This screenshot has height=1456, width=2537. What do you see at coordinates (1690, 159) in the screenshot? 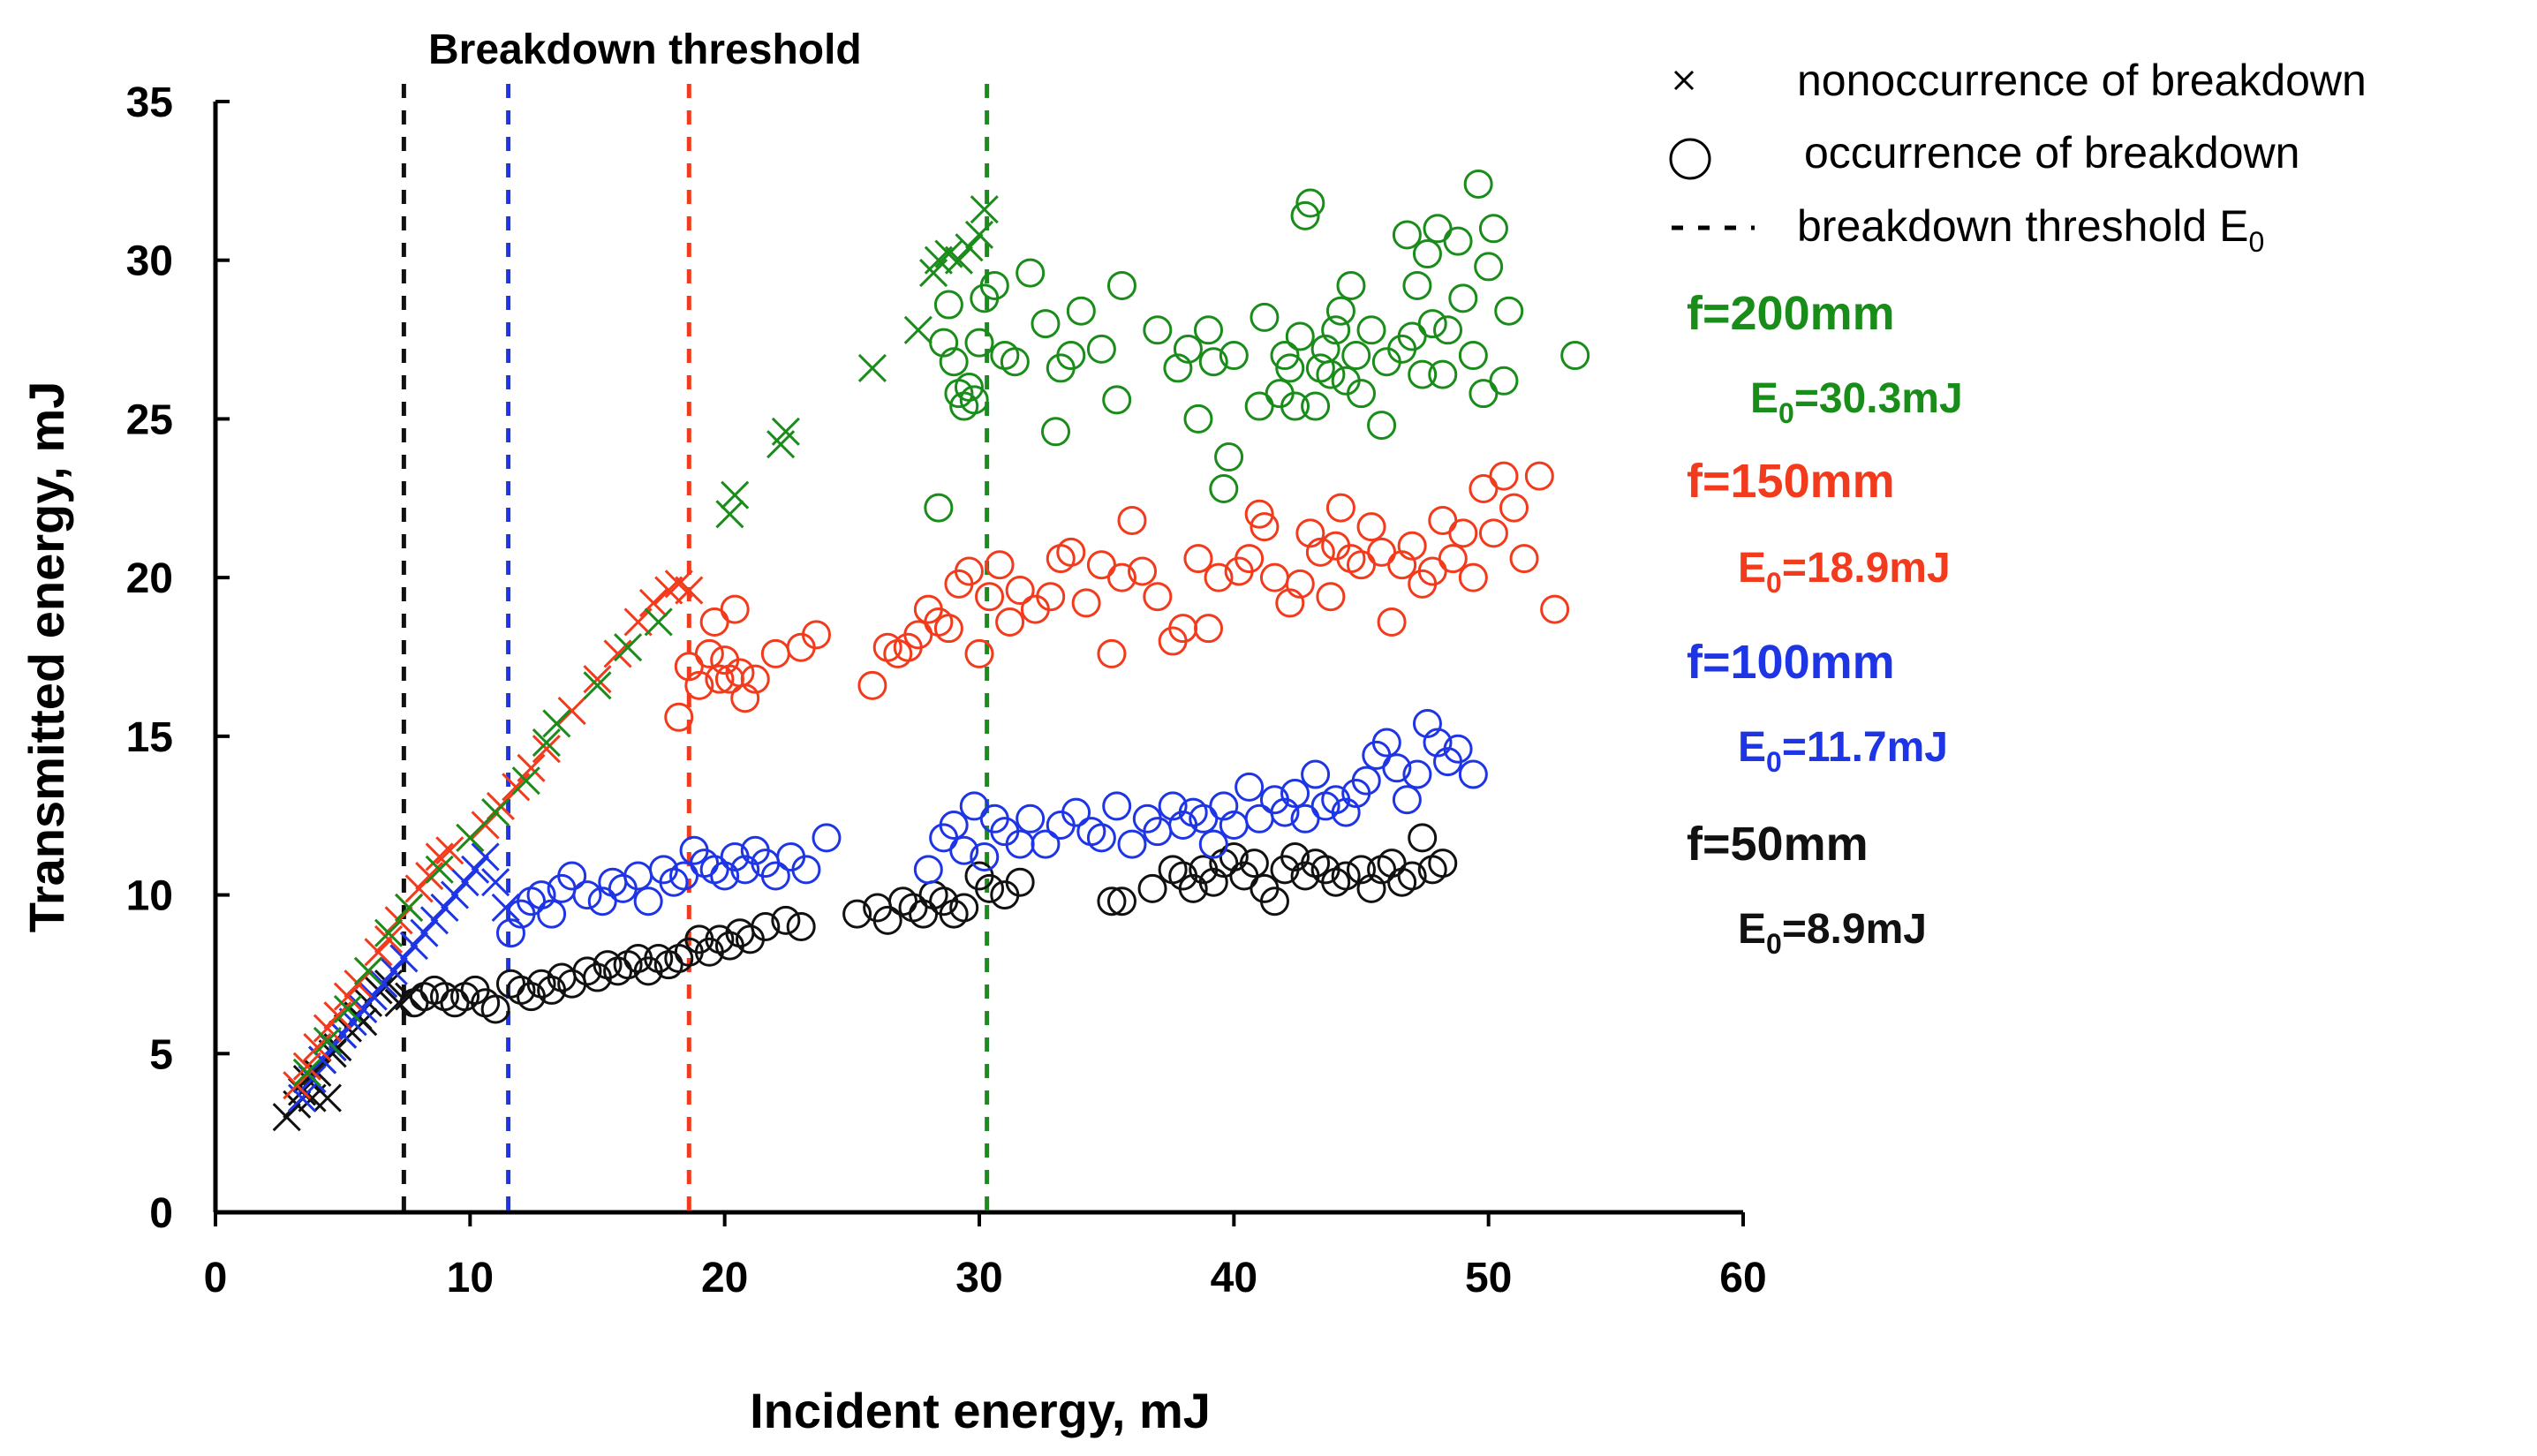
I see `legend-circle-icon` at bounding box center [1690, 159].